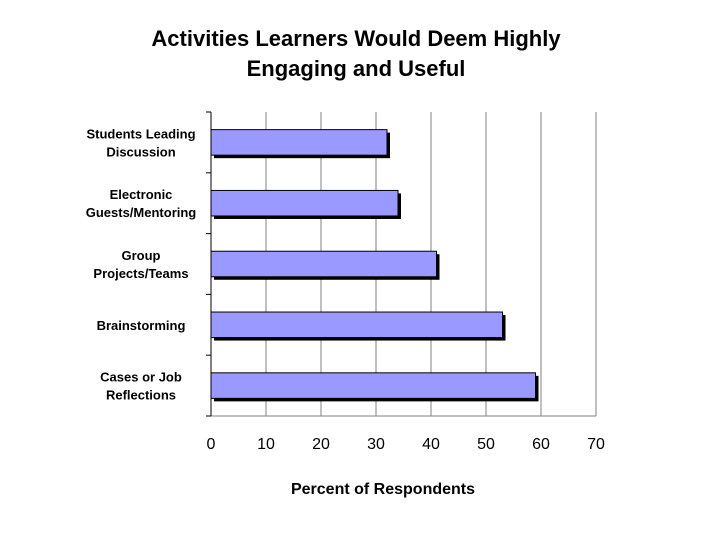 The height and width of the screenshot is (540, 720). Describe the element at coordinates (141, 203) in the screenshot. I see `category-label: Electronic Guests/Mentoring` at that location.